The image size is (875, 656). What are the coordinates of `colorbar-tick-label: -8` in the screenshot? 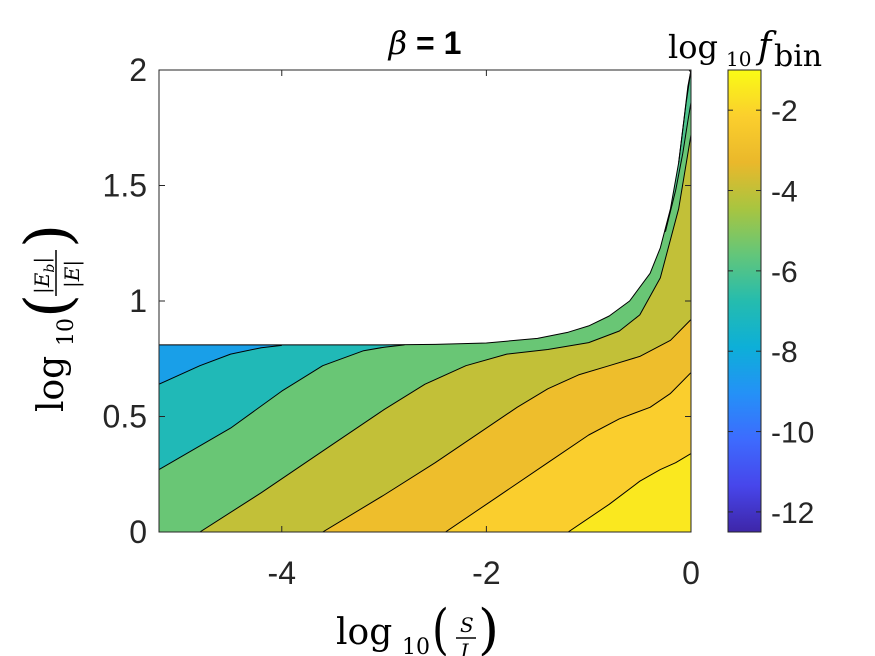 It's located at (784, 352).